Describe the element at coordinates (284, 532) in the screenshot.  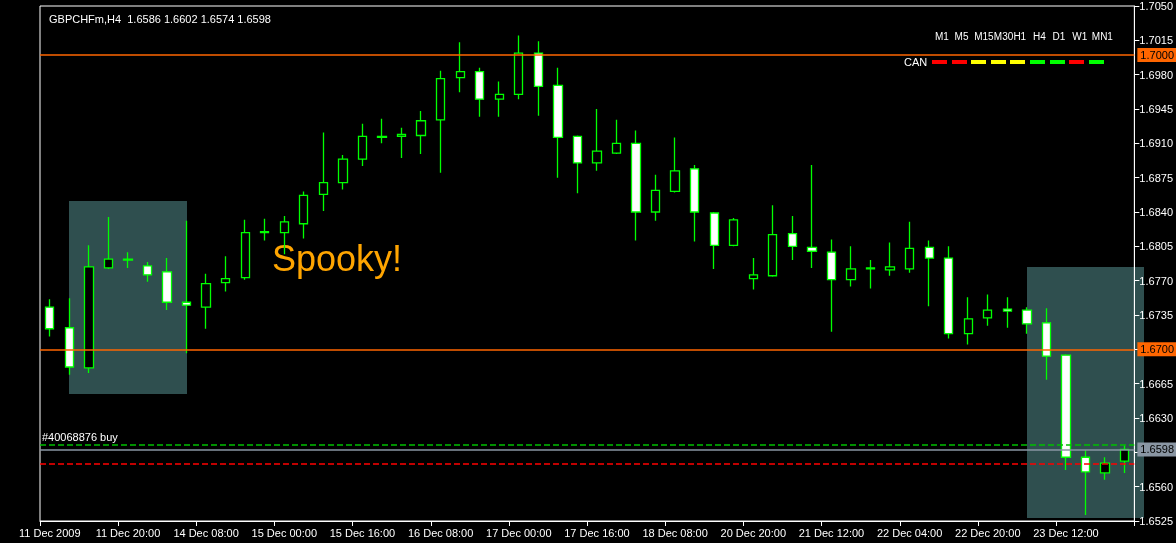
I see `x-tick-label: 15 Dec 00:00` at that location.